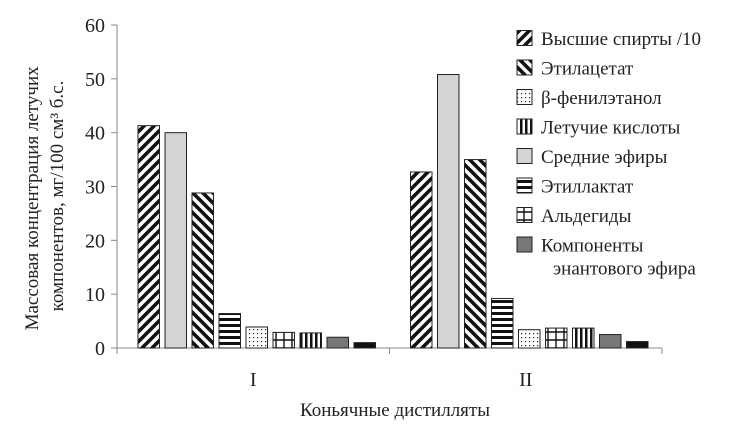  I want to click on legend-item-компоненты-энантового-эфира: Компоненты энантового эфира, so click(606, 258).